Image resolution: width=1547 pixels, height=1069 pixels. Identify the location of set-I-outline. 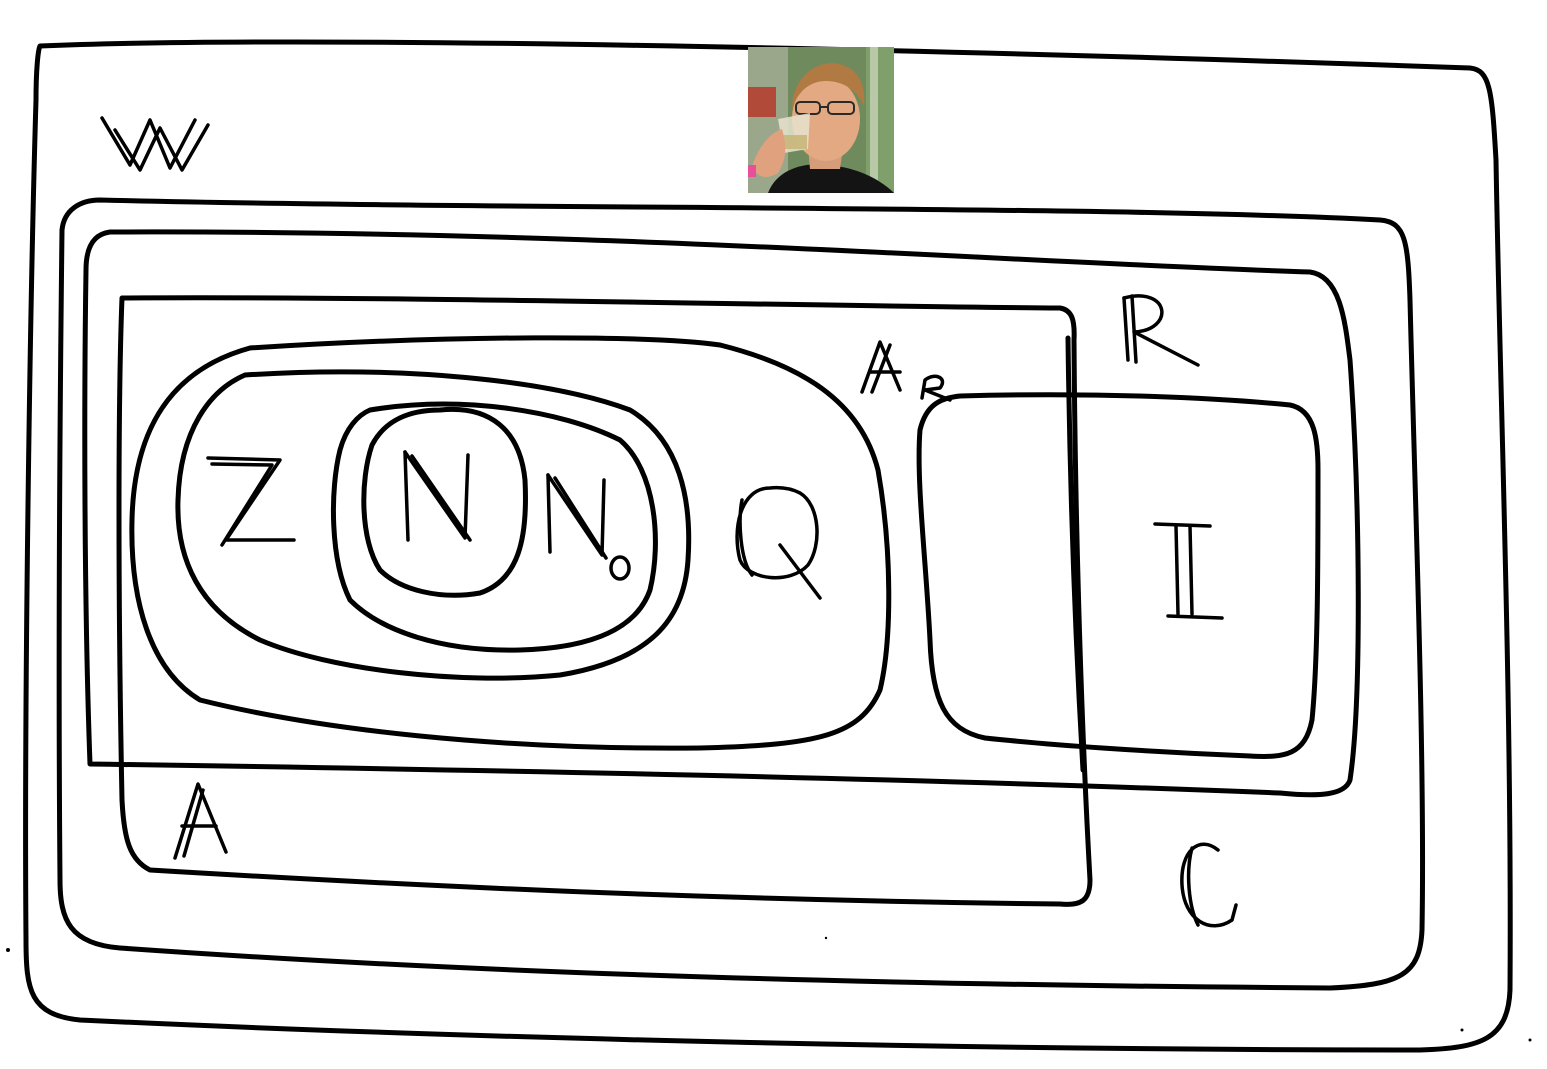
(1118, 575).